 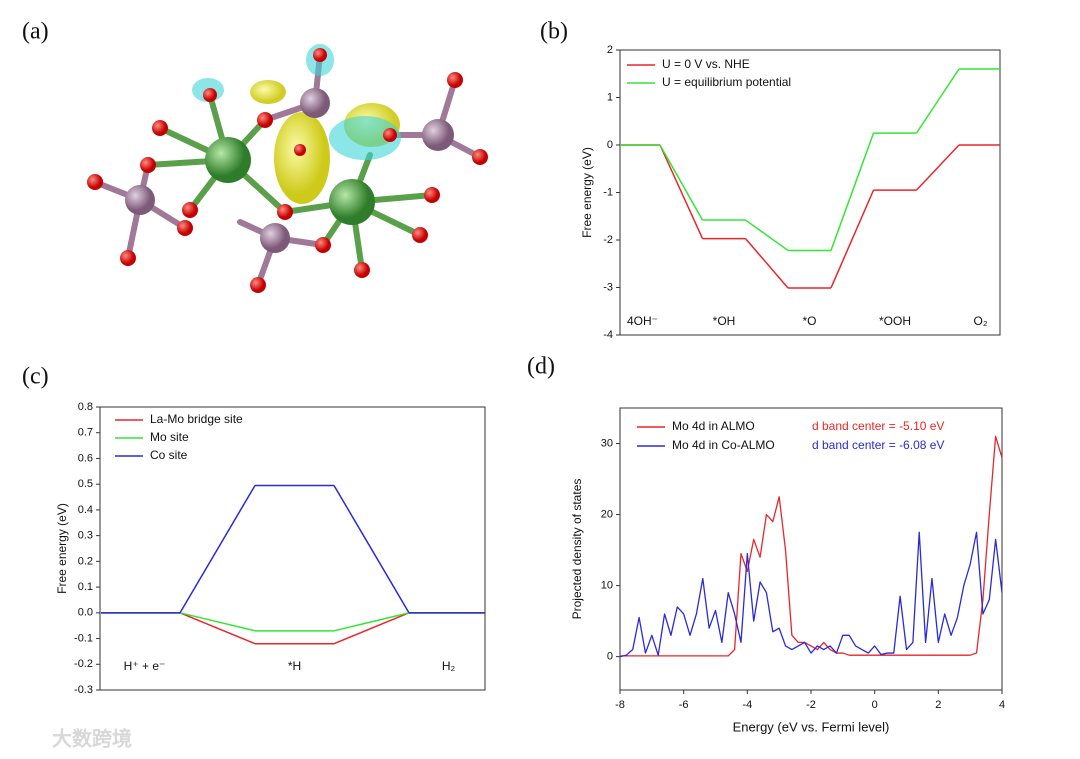 I want to click on x-tick-label: -8, so click(x=620, y=705).